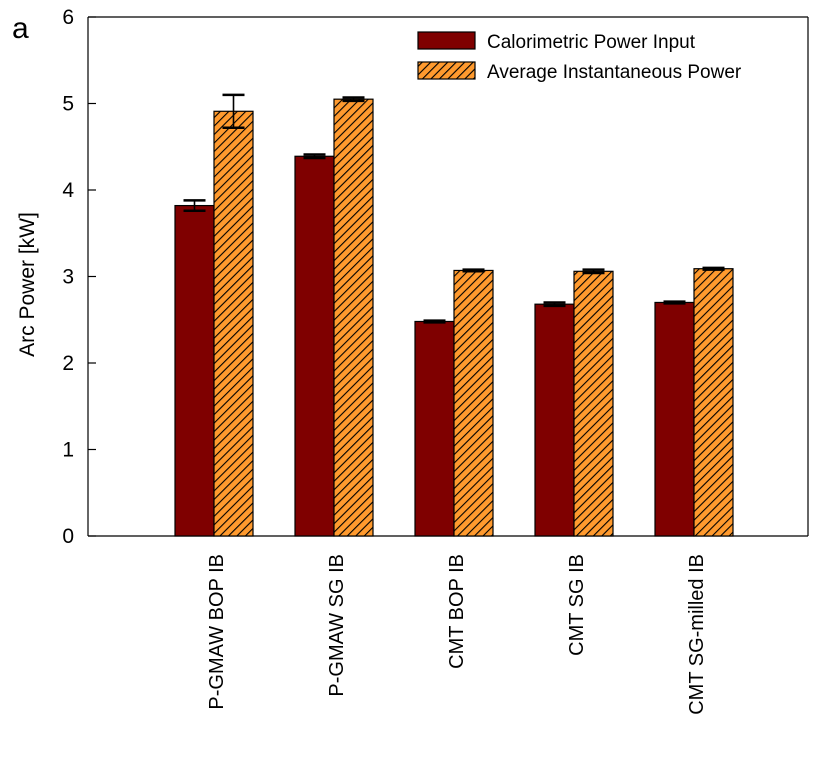  Describe the element at coordinates (27, 284) in the screenshot. I see `y-axis-label: Arc Power [kW]` at that location.